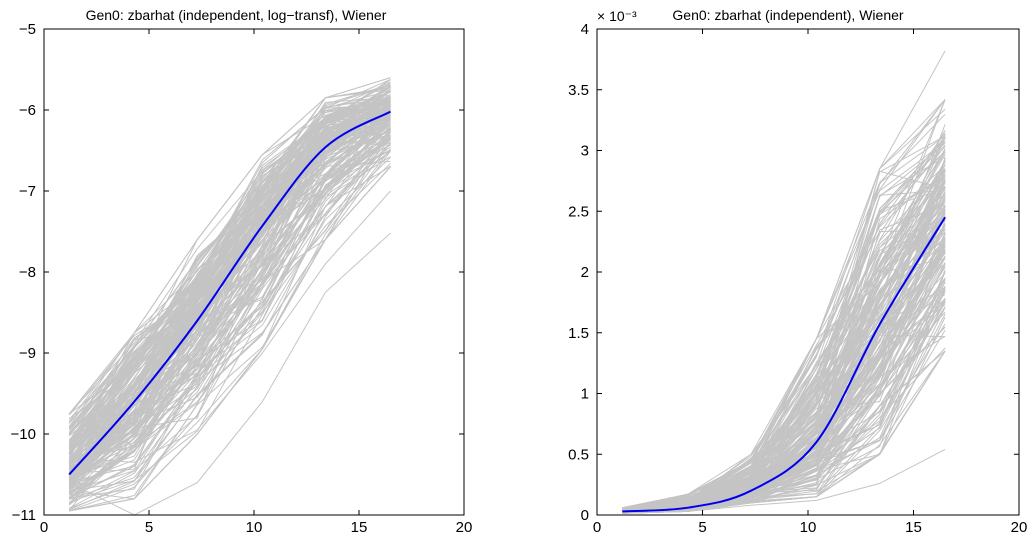 The width and height of the screenshot is (1030, 539). I want to click on y-tick-label: −10, so click(23, 434).